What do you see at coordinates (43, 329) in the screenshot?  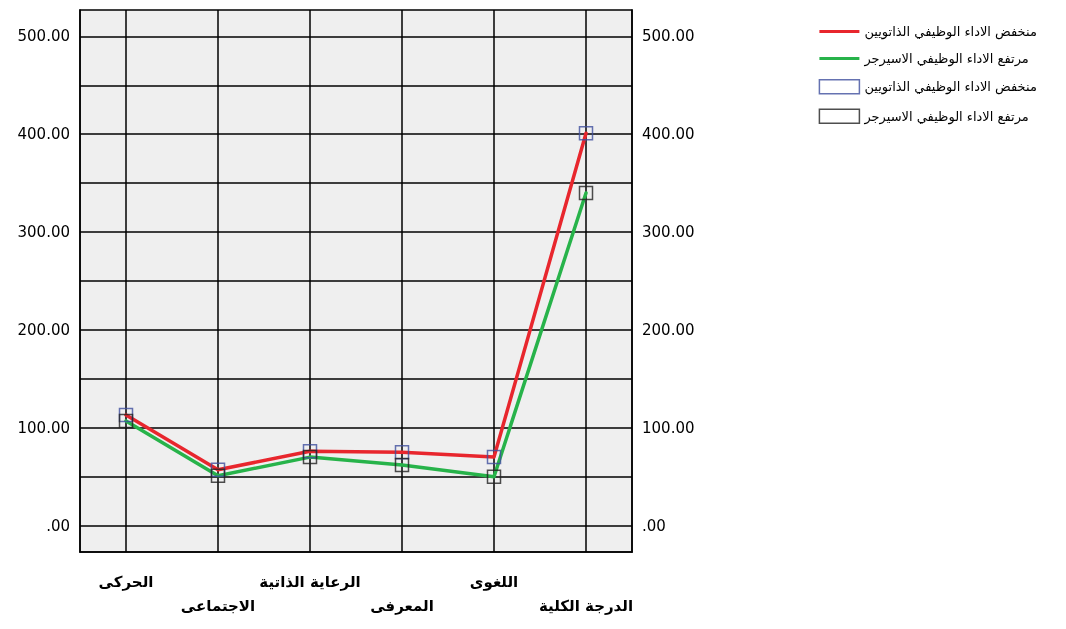 I see `y-tick-label: 200.00` at bounding box center [43, 329].